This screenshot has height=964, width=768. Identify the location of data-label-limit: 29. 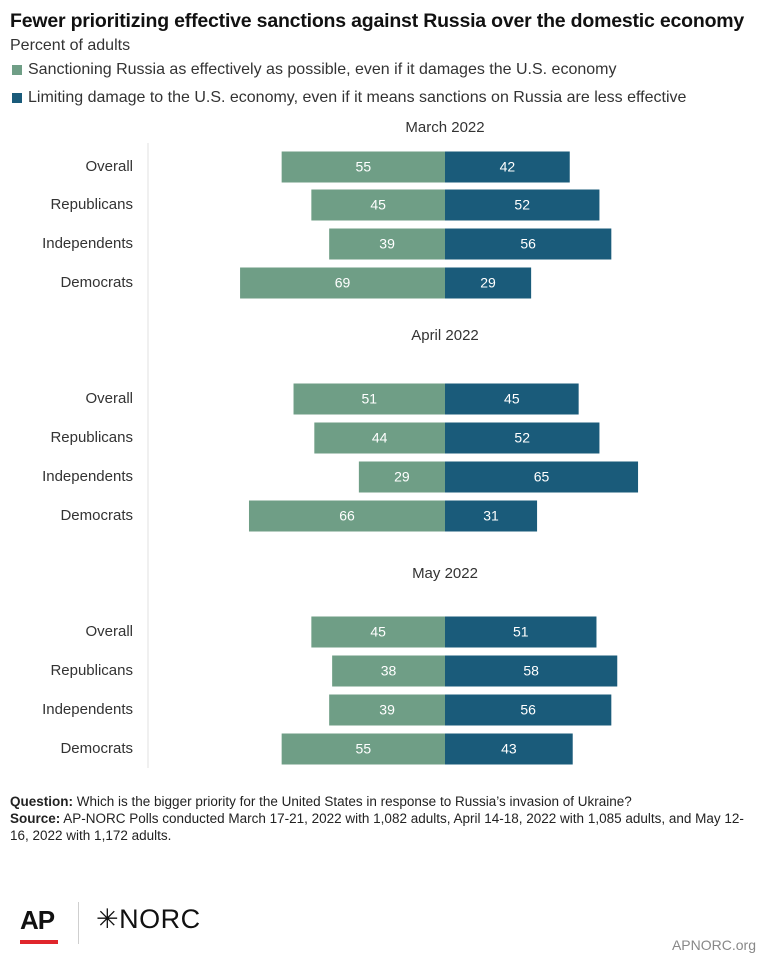
(488, 283).